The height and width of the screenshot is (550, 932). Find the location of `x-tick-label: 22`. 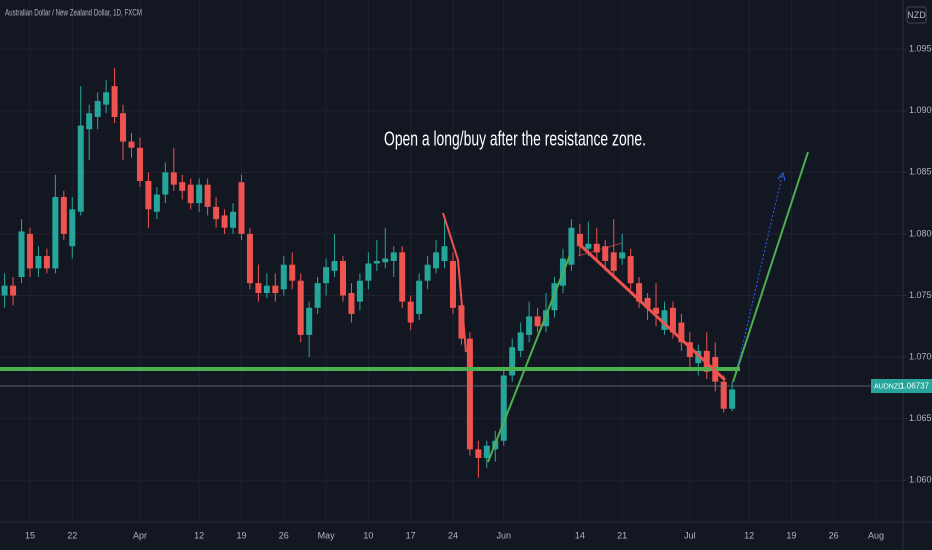

x-tick-label: 22 is located at coordinates (72, 535).